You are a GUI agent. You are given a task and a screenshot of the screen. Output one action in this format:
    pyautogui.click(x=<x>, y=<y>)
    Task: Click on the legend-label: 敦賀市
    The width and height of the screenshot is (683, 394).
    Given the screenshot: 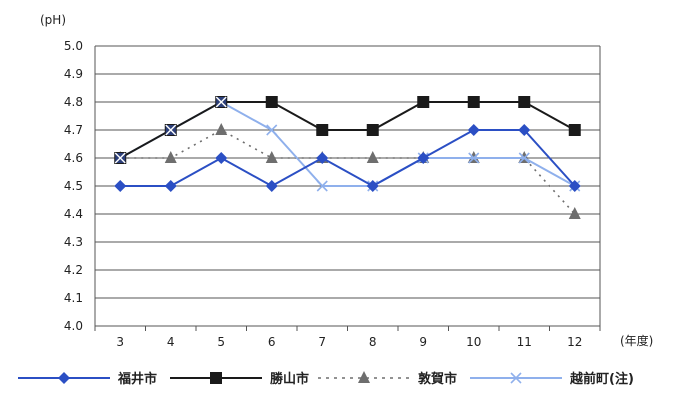 What is the action you would take?
    pyautogui.click(x=437, y=379)
    